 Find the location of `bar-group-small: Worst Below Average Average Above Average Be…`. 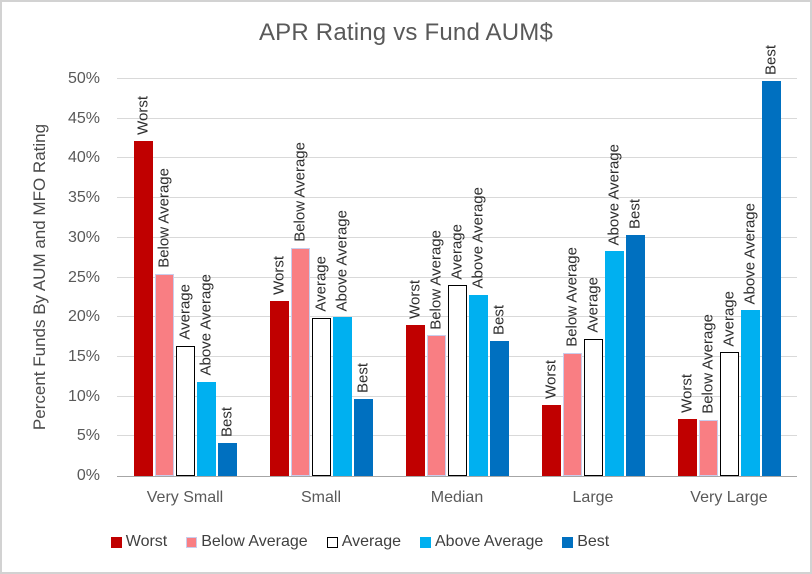

bar-group-small: Worst Below Average Average Above Average Be… is located at coordinates (321, 277).